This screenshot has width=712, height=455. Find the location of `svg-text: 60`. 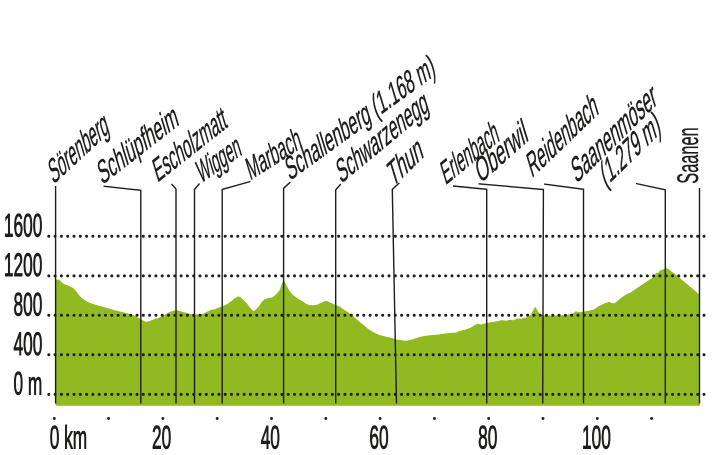

svg-text: 60 is located at coordinates (378, 438).